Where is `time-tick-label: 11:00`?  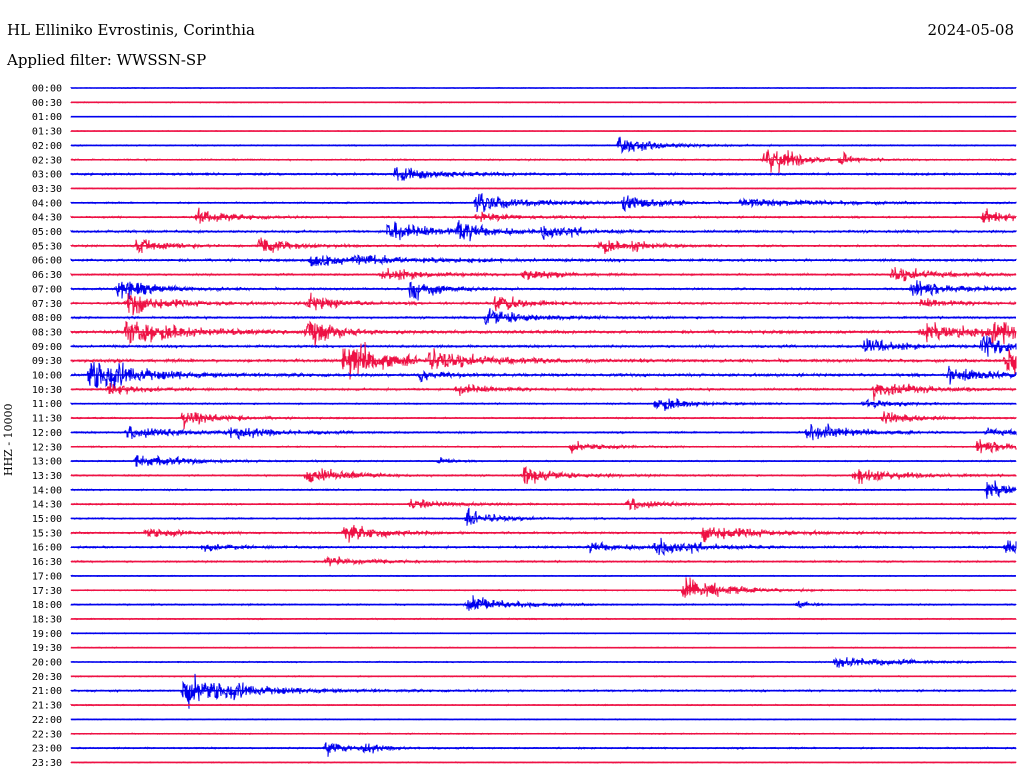 time-tick-label: 11:00 is located at coordinates (47, 404).